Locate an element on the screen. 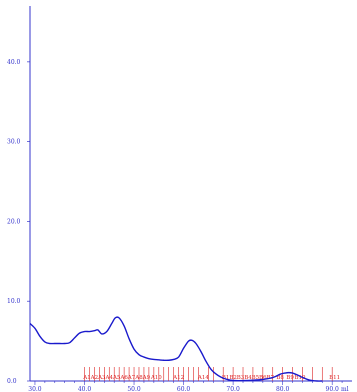 Image resolution: width=357 pixels, height=392 pixels. fraction-label: A9 is located at coordinates (146, 378).